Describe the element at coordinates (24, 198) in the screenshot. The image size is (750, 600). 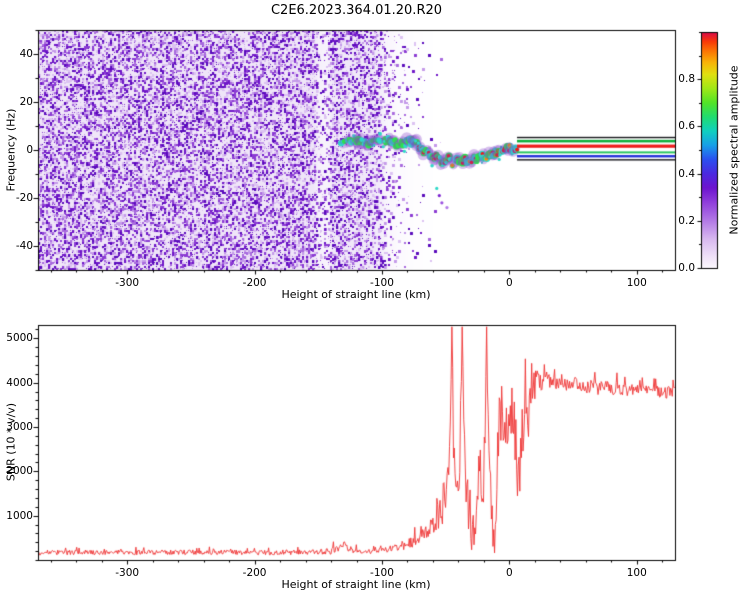
I see `spectrogram-y-tick-label: -20` at that location.